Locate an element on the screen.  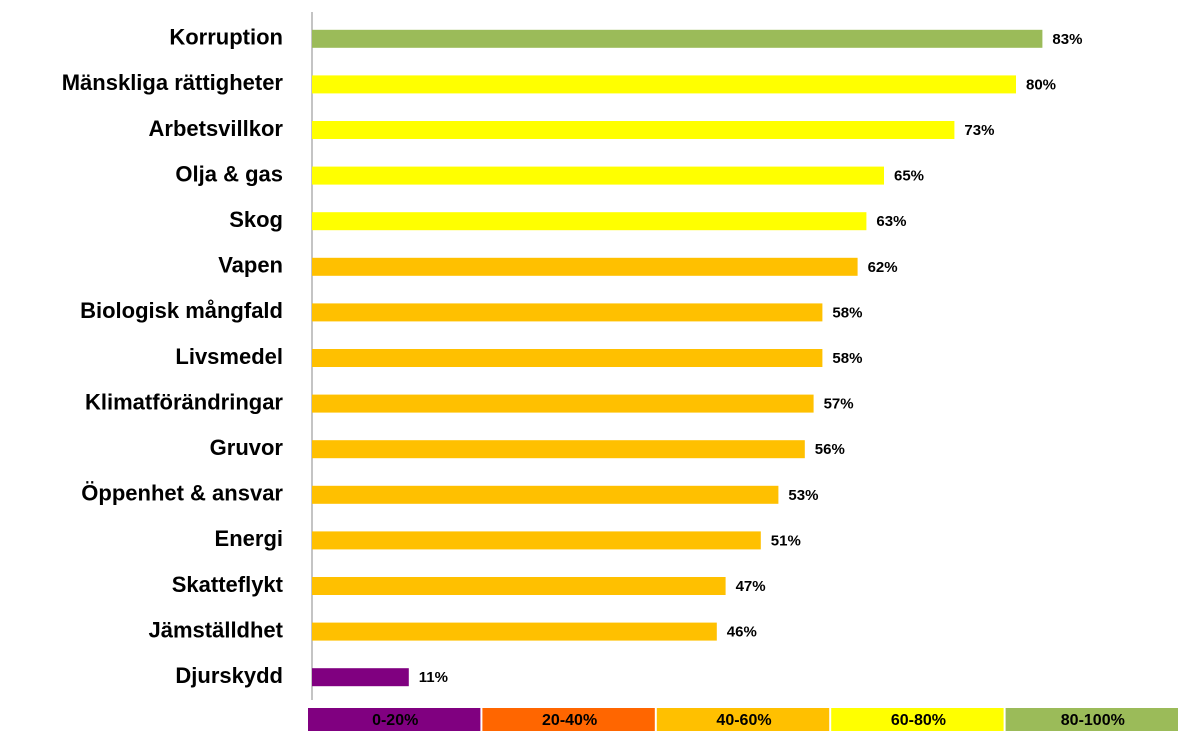
value-label: 57% is located at coordinates (839, 404).